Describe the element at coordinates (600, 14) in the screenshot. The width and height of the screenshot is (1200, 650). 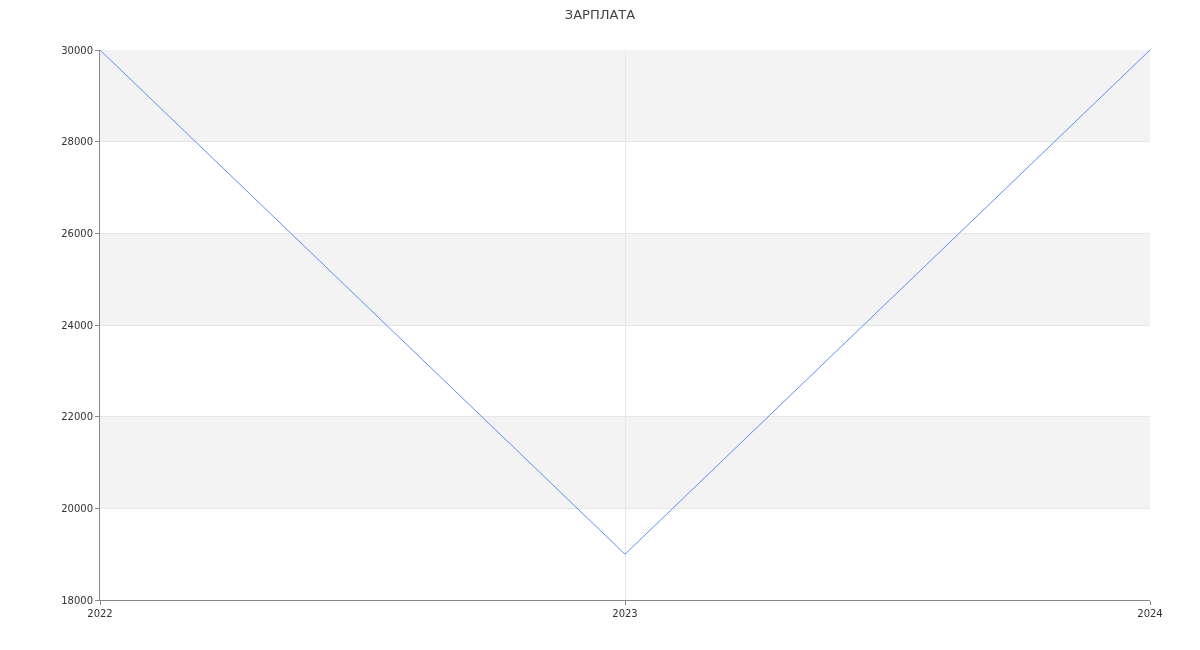
I see `chart-title: ЗАРПЛАТА` at that location.